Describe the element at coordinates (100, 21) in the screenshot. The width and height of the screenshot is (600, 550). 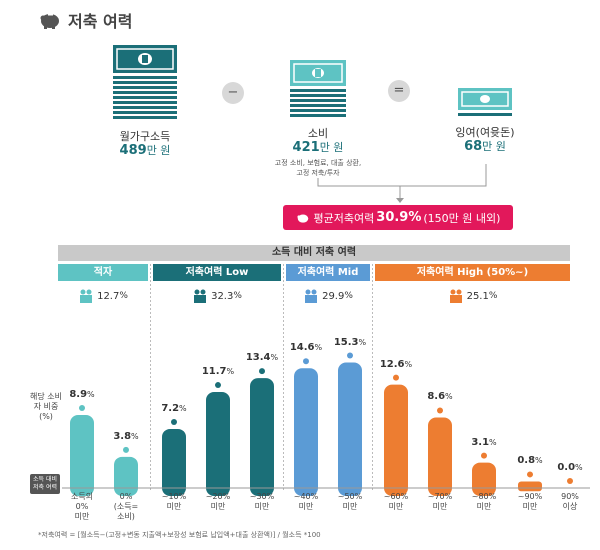
I see `page-title: 저축 여력` at that location.